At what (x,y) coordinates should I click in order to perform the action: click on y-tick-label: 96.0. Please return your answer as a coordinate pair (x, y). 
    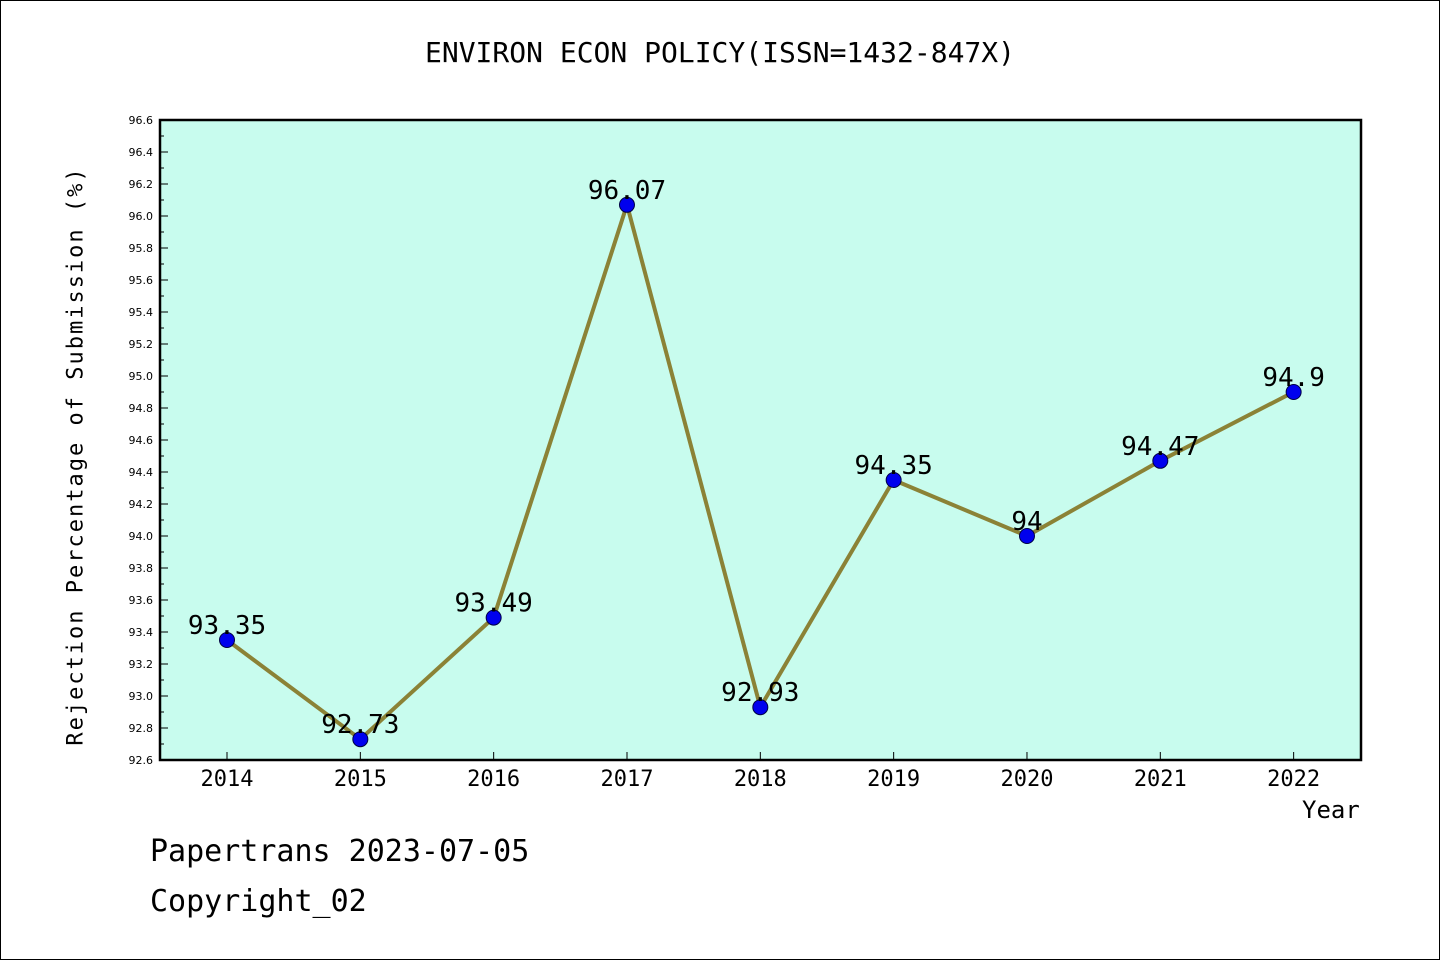
    Looking at the image, I should click on (141, 216).